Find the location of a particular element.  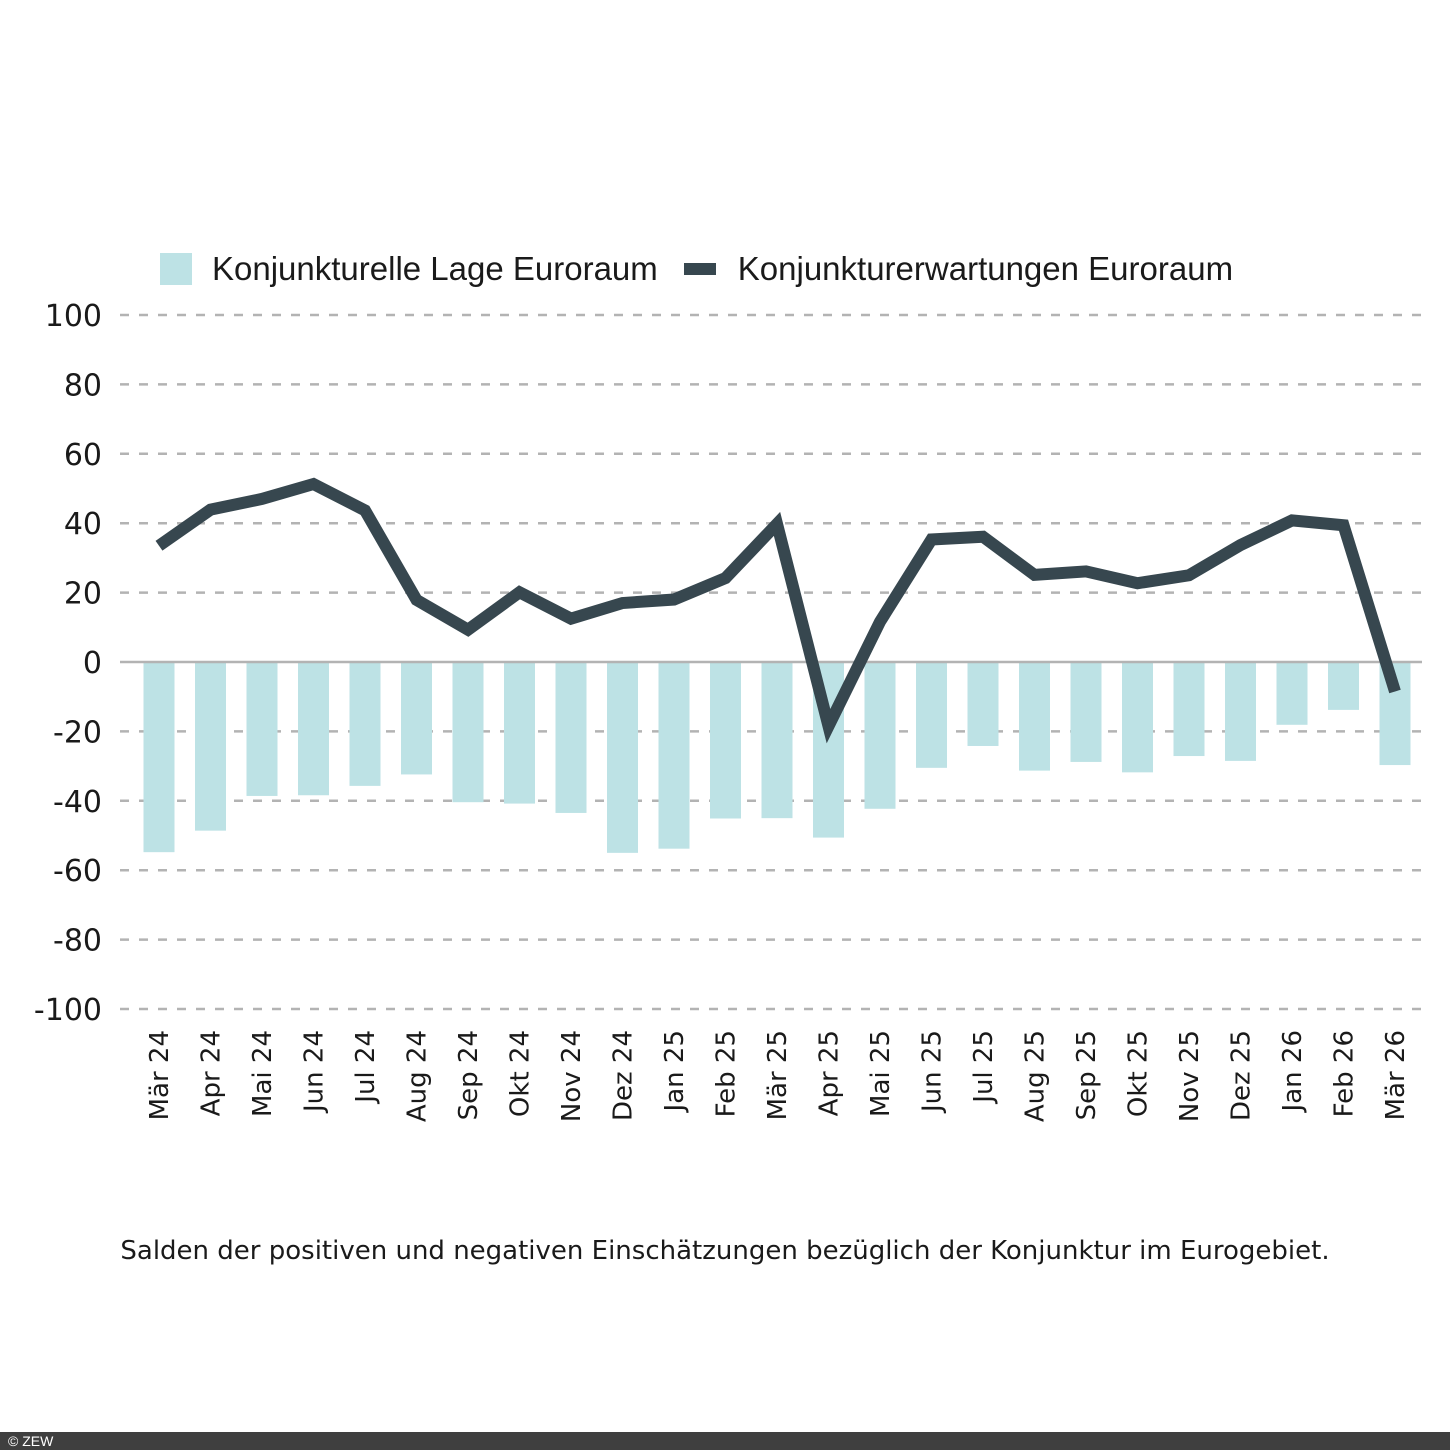

x-tick-label: Nov 24 is located at coordinates (572, 1076).